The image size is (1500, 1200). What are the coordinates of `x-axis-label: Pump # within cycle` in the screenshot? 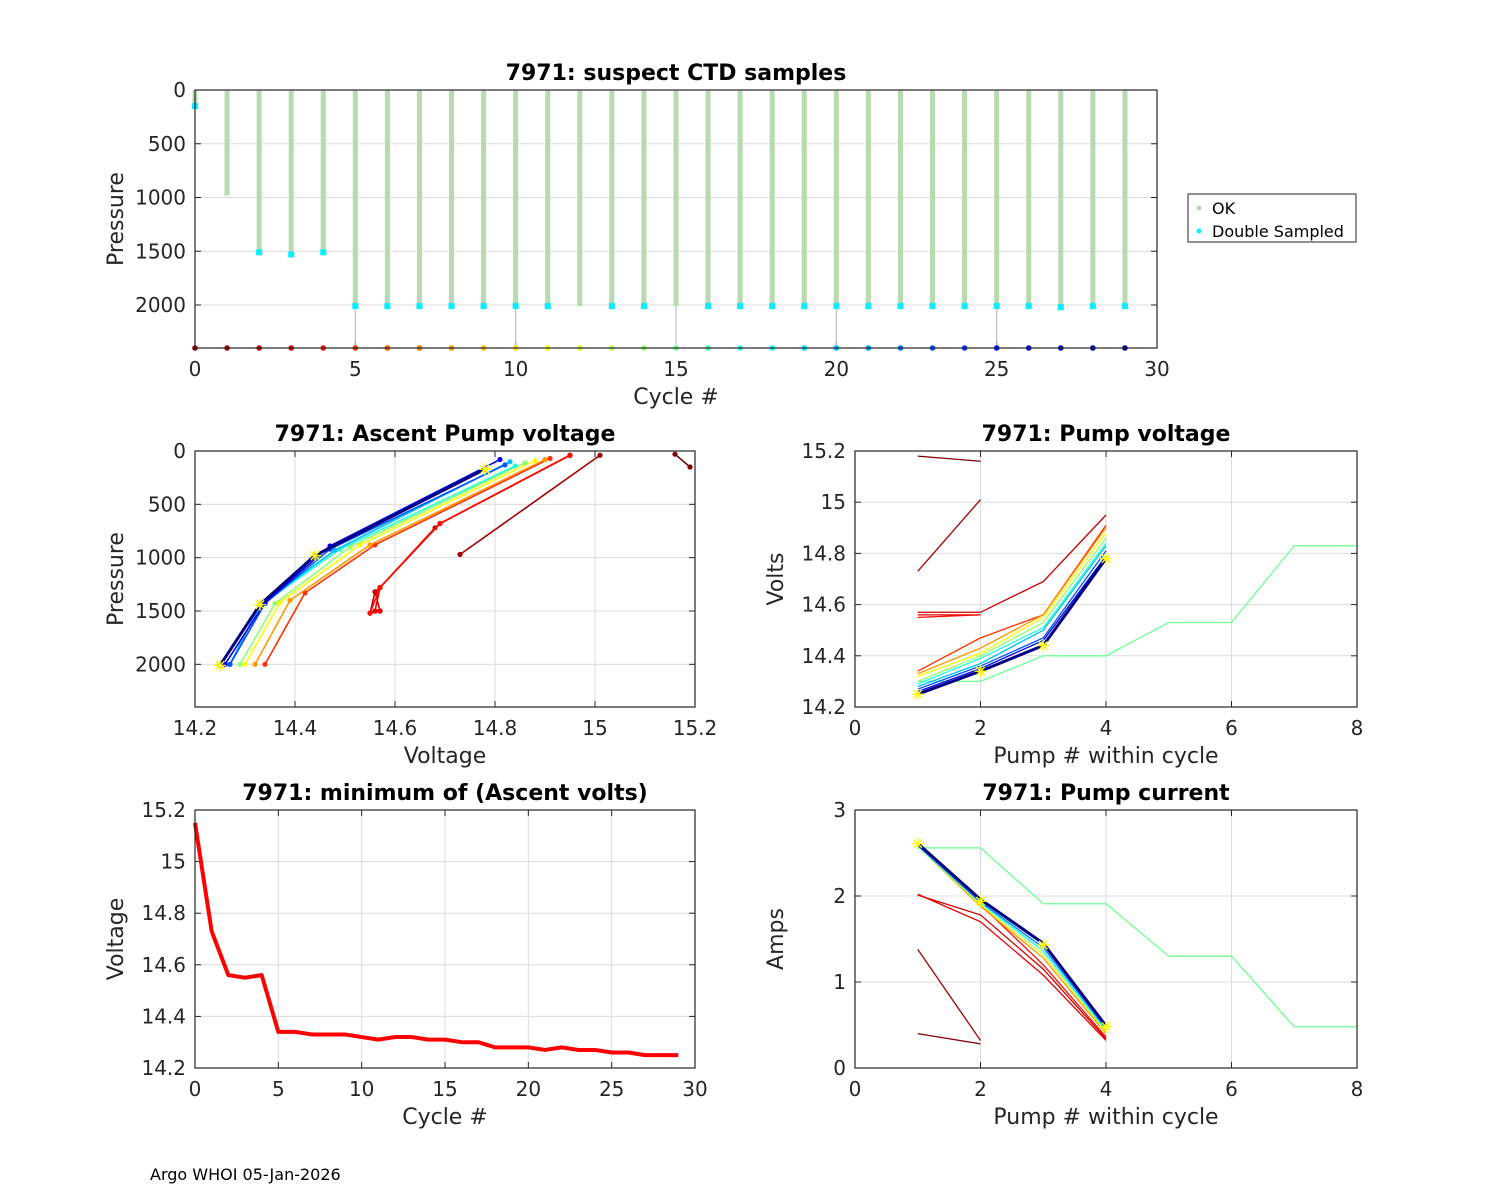 It's located at (1105, 1117).